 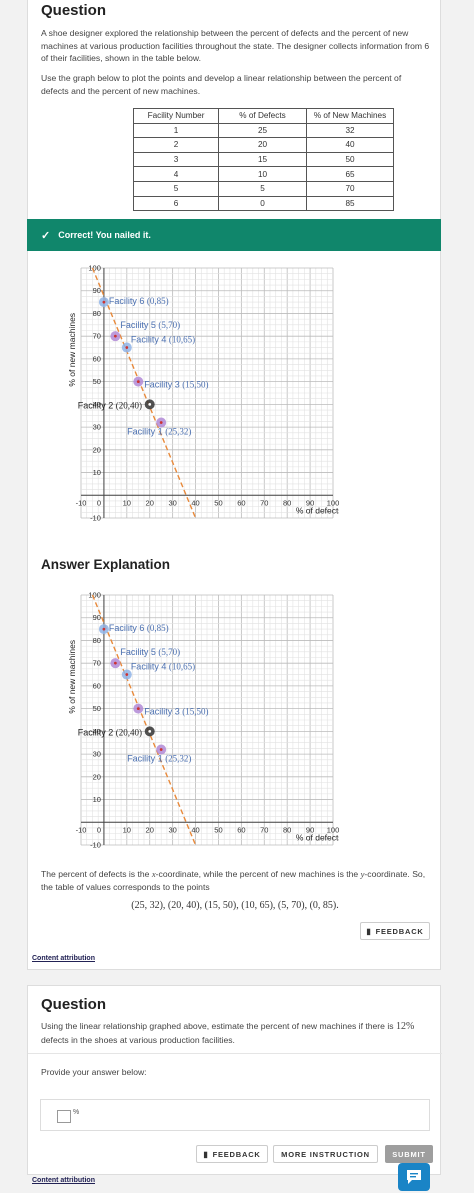 What do you see at coordinates (195, 712) in the screenshot?
I see `point-label-coord: (15,50)` at bounding box center [195, 712].